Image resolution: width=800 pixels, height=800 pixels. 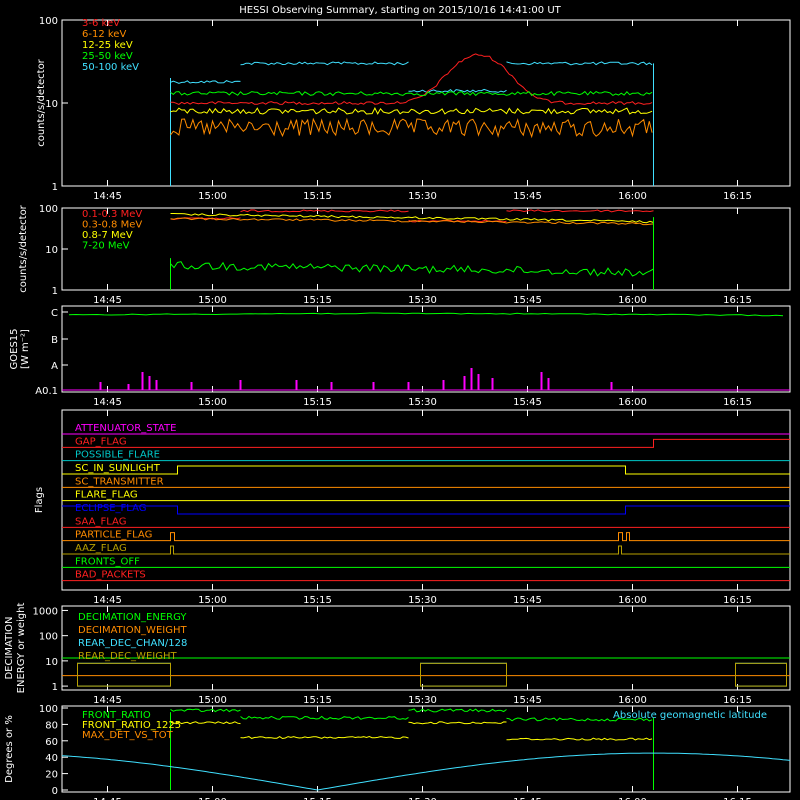 What do you see at coordinates (54, 366) in the screenshot?
I see `goes-ytick-label: A` at bounding box center [54, 366].